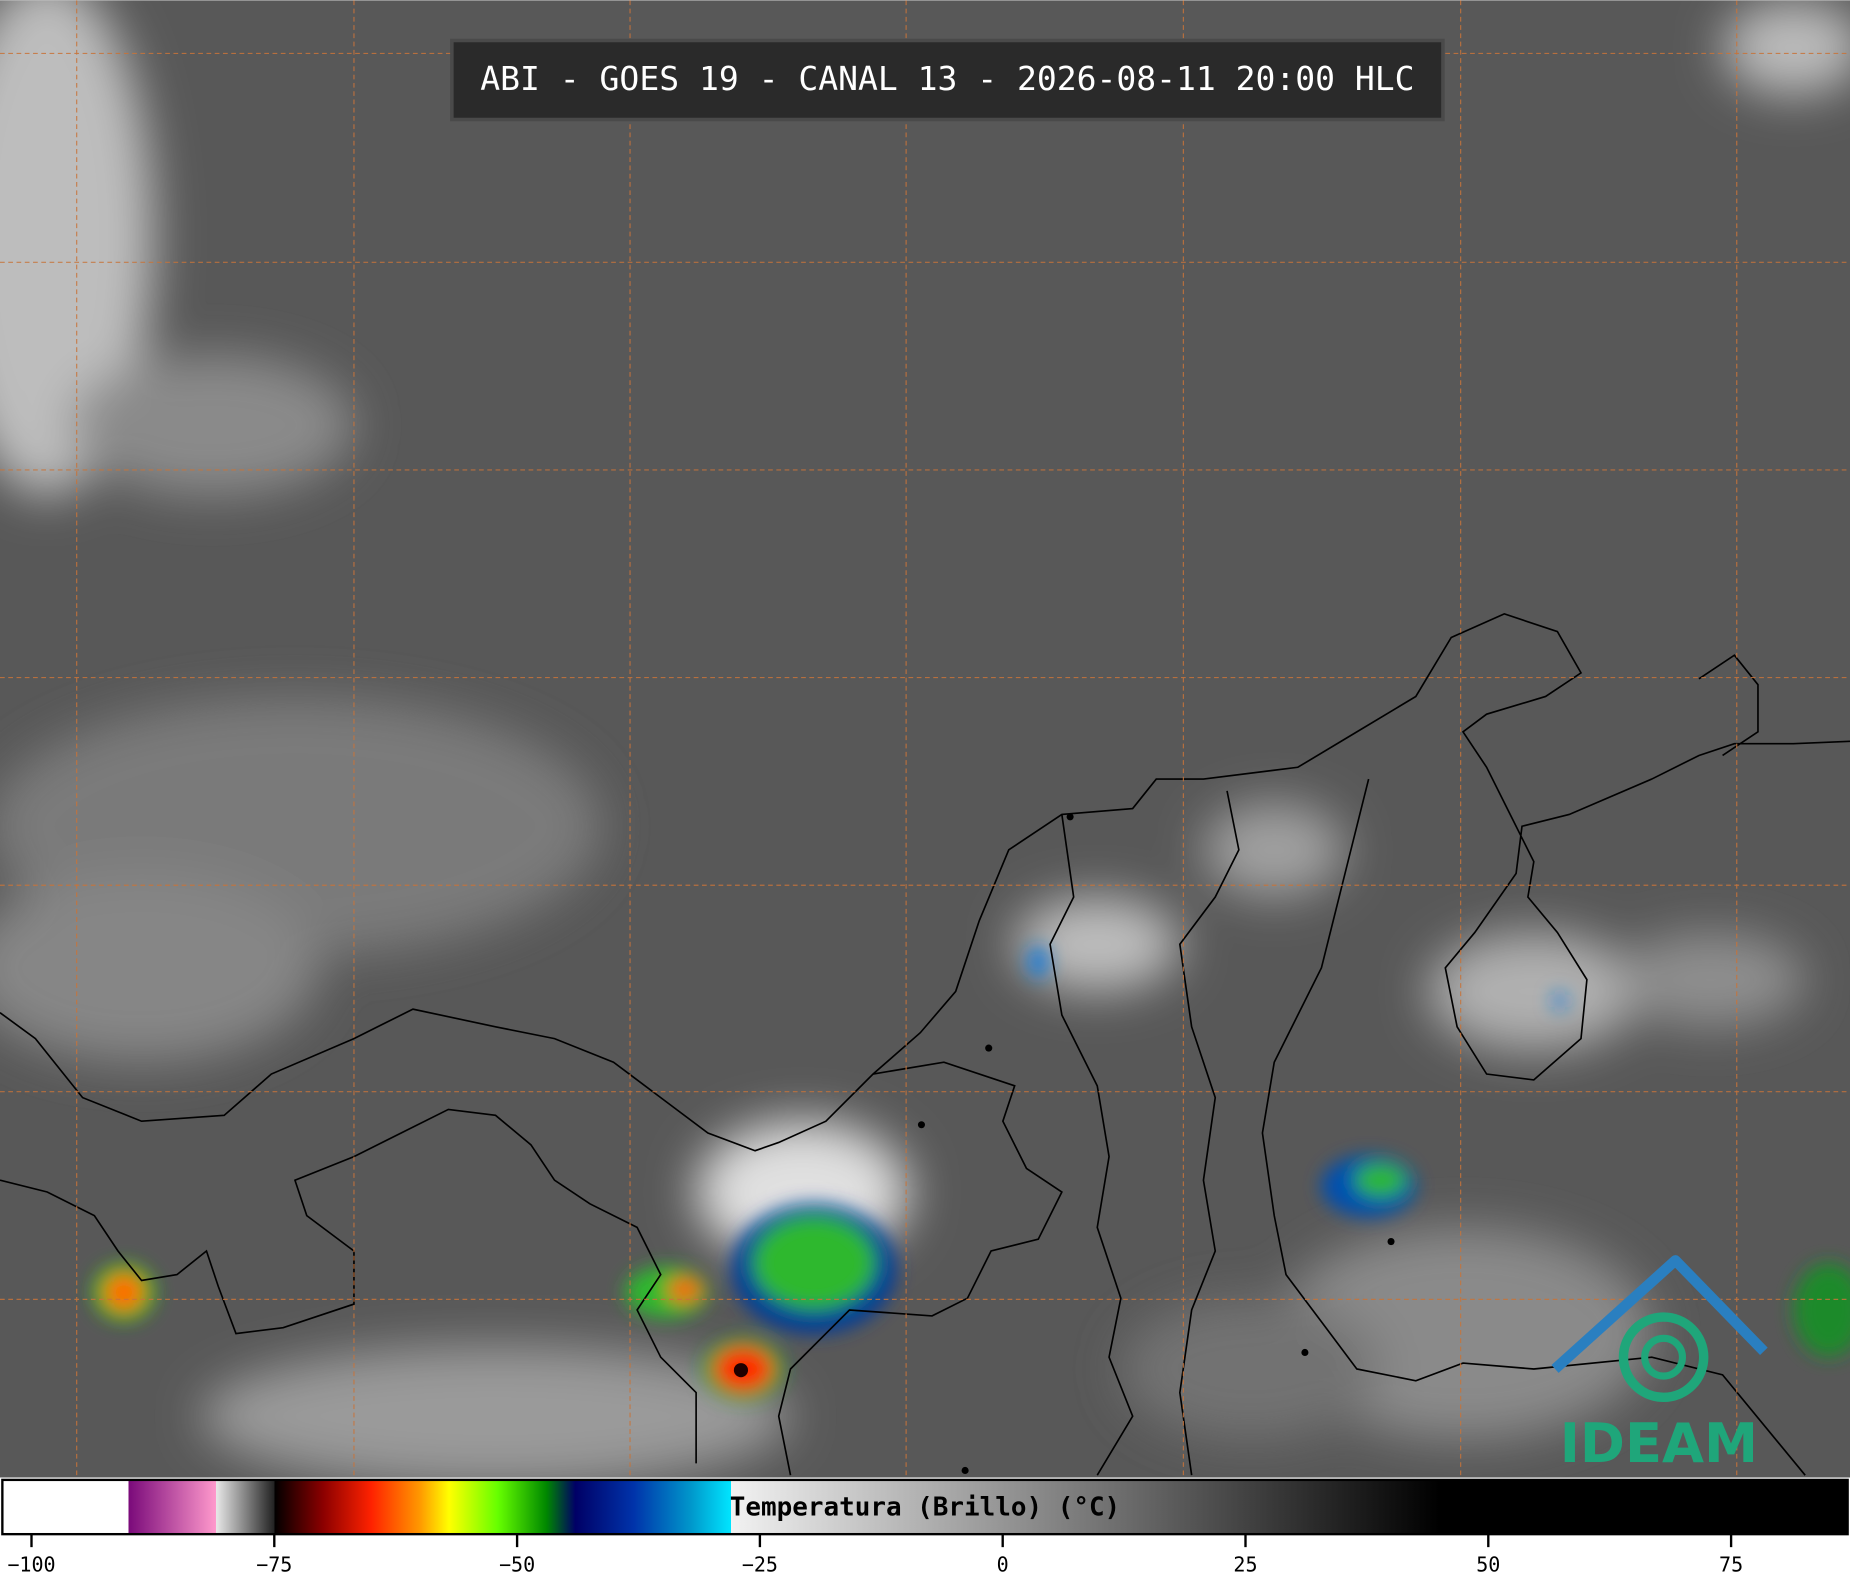 Image resolution: width=1850 pixels, height=1577 pixels. Describe the element at coordinates (517, 1565) in the screenshot. I see `colorbar-tick-label: −50` at that location.